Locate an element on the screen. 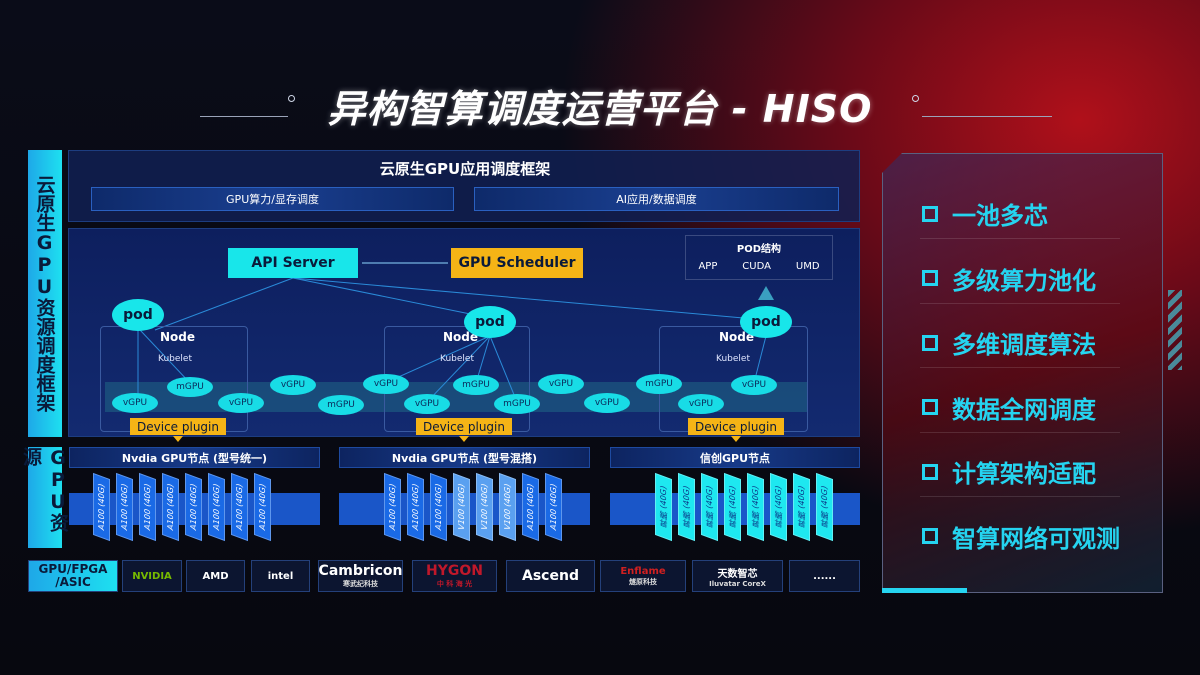  pod-item-app: APP is located at coordinates (708, 266).